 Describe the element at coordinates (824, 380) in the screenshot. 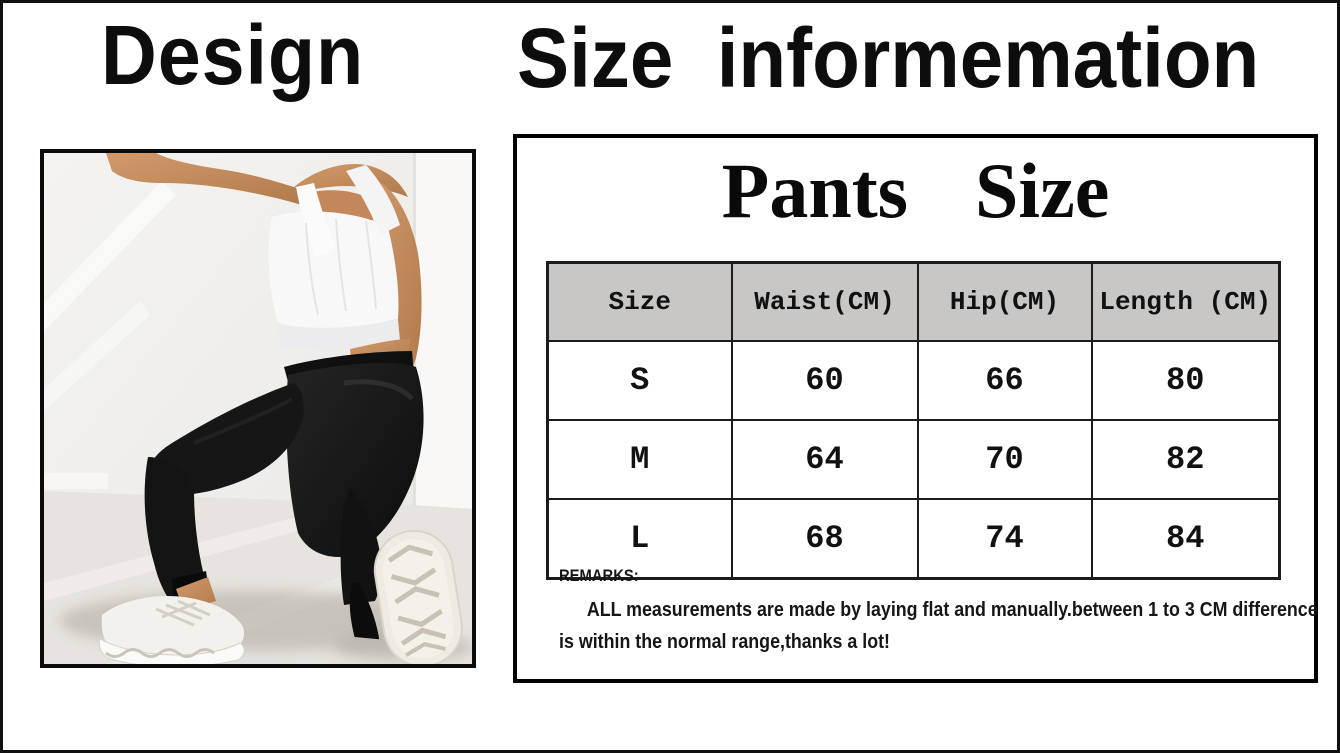

I see `cell-waist: 60` at that location.